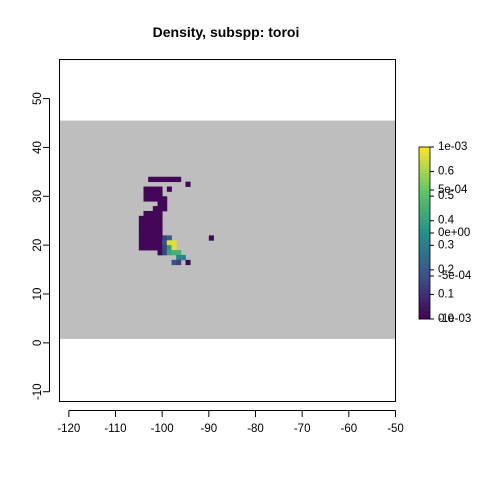  What do you see at coordinates (453, 190) in the screenshot?
I see `colorbar-label: 5e-04` at bounding box center [453, 190].